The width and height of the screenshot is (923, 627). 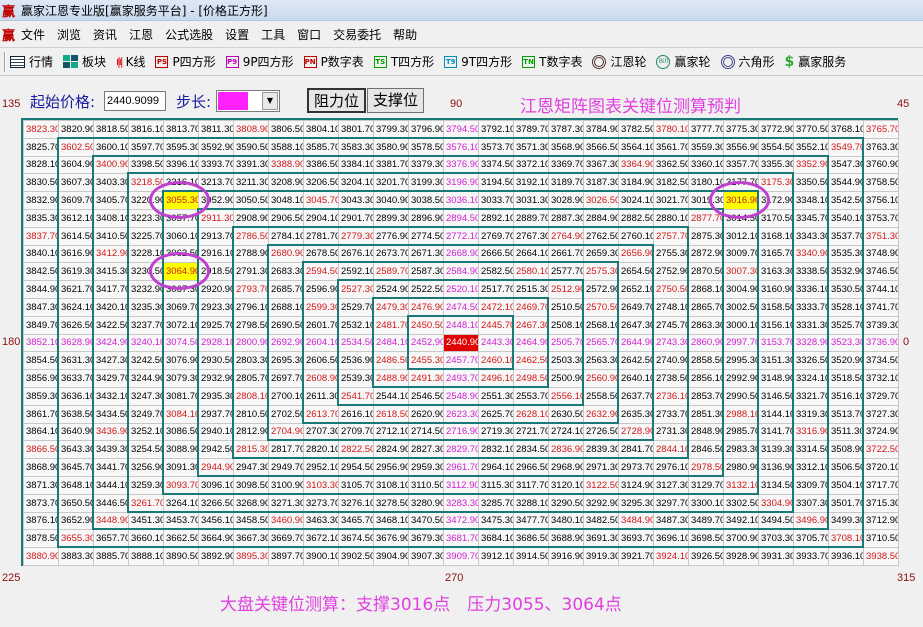 What do you see at coordinates (846, 396) in the screenshot?
I see `price-cell: 3516.1099` at bounding box center [846, 396].